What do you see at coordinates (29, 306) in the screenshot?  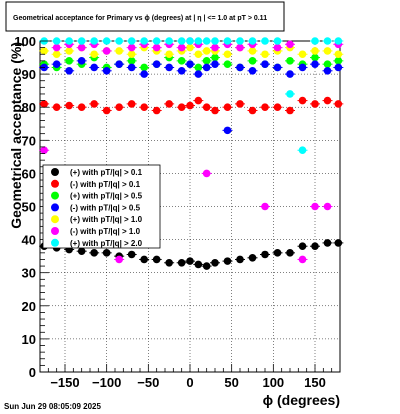 I see `y-tick-label: 20` at bounding box center [29, 306].